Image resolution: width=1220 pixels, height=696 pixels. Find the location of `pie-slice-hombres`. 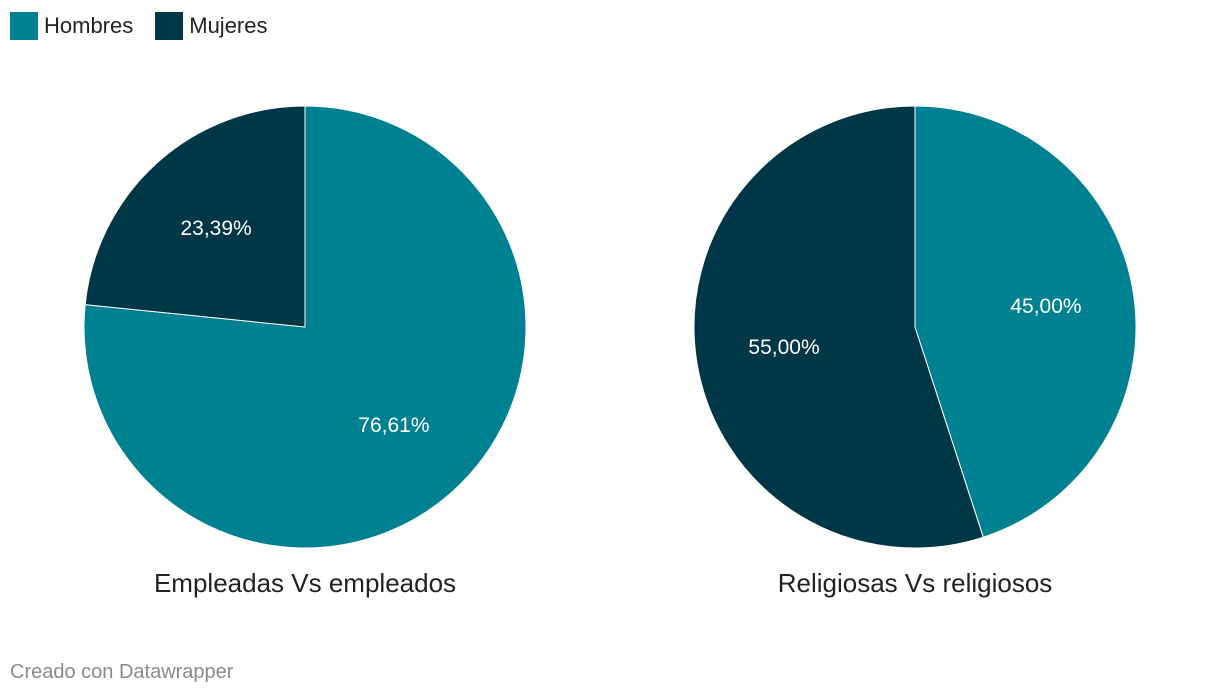

pie-slice-hombres is located at coordinates (1025, 321).